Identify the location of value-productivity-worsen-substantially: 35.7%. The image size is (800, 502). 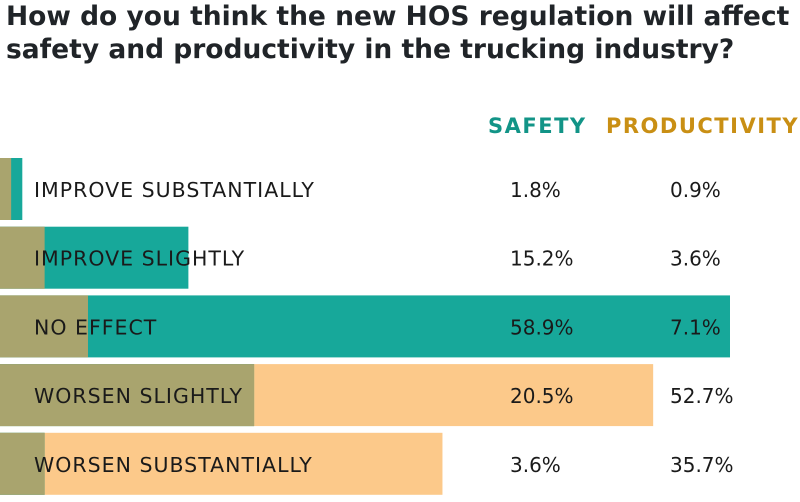
(702, 465).